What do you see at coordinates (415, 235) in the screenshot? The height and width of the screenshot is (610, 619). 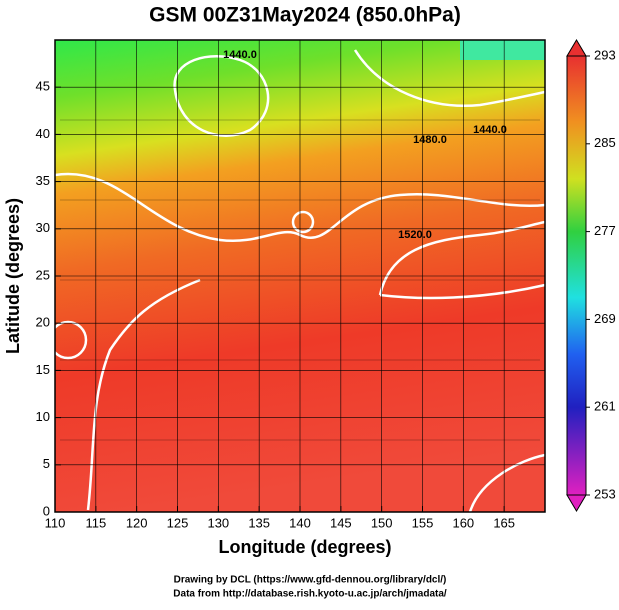 I see `contour-label: 1520.0` at bounding box center [415, 235].